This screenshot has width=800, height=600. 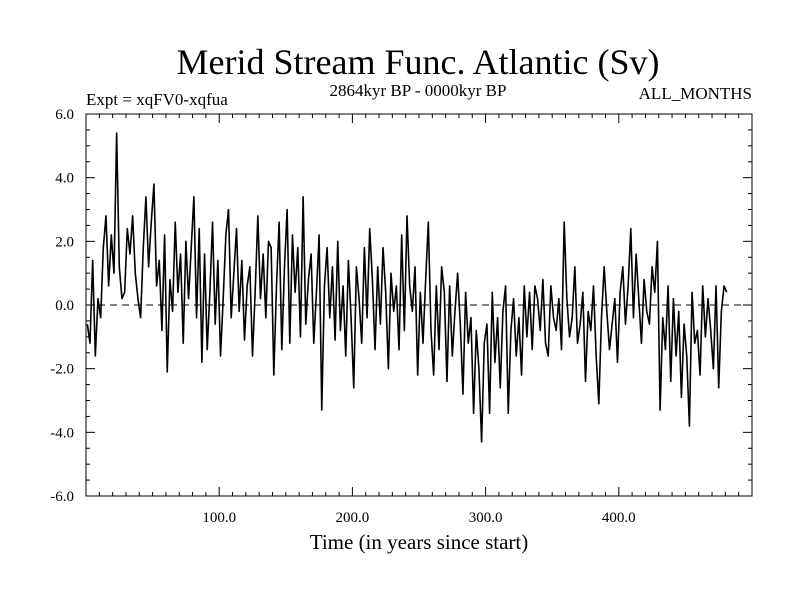 I want to click on y-tick-label: 0.0, so click(x=64, y=306).